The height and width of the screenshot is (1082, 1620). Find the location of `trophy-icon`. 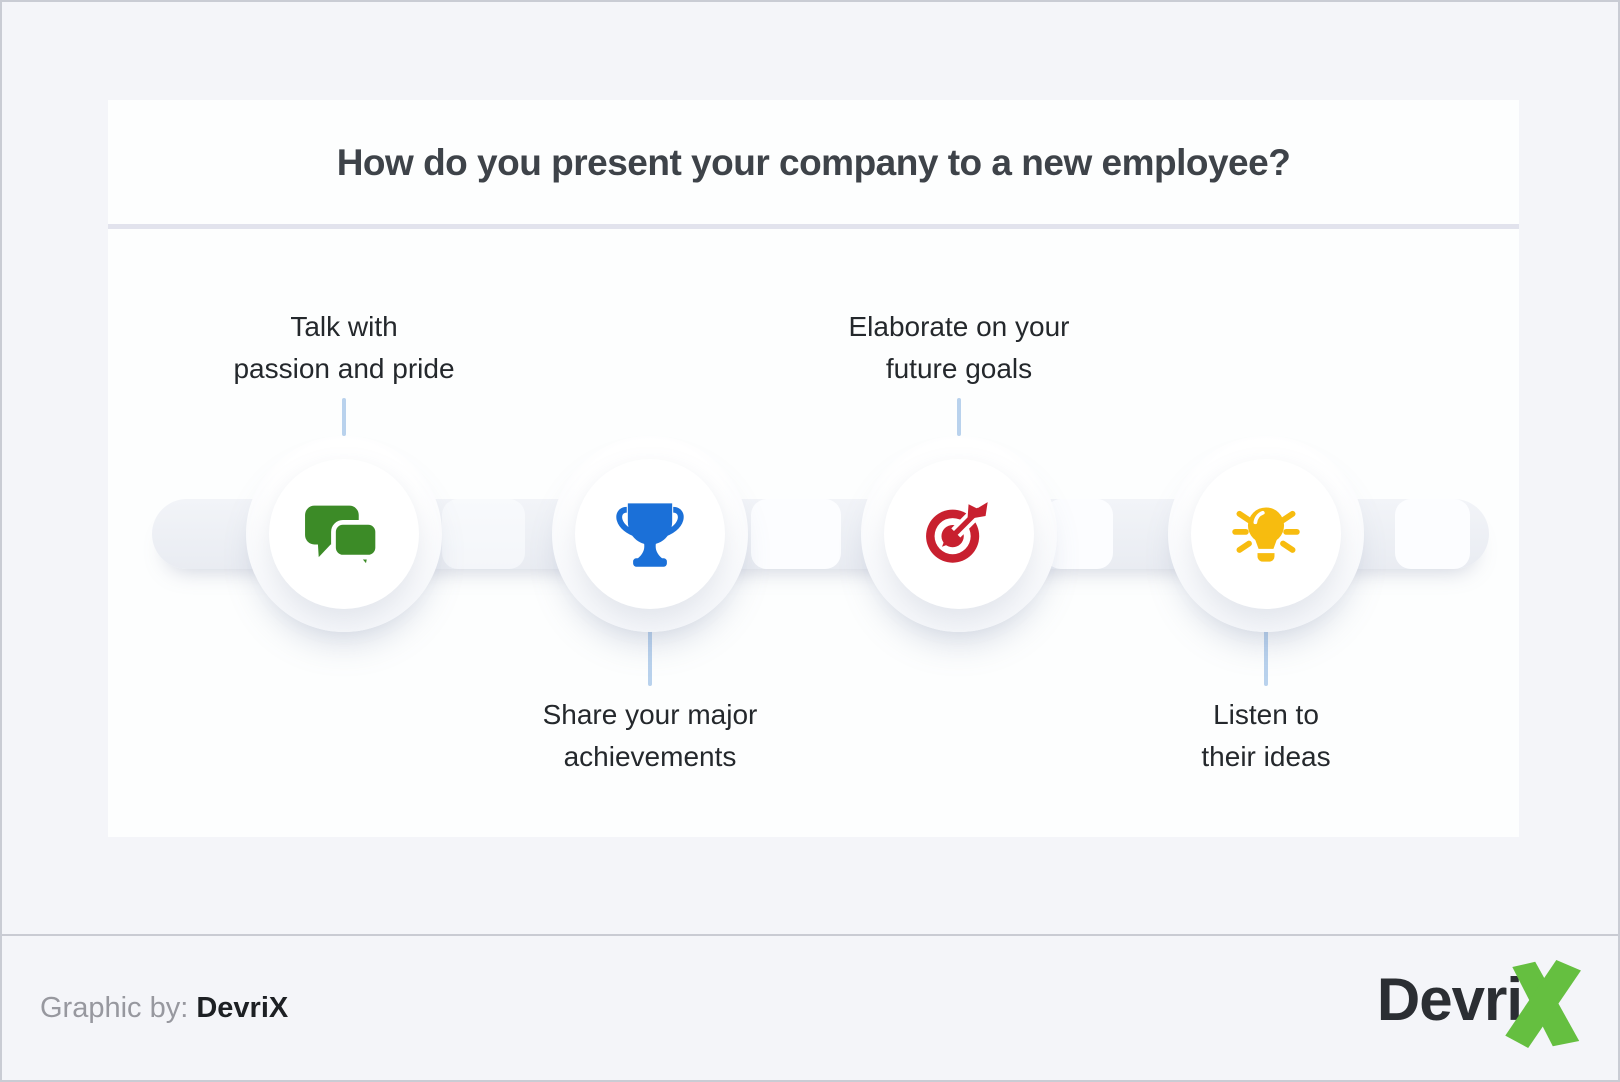

trophy-icon is located at coordinates (650, 535).